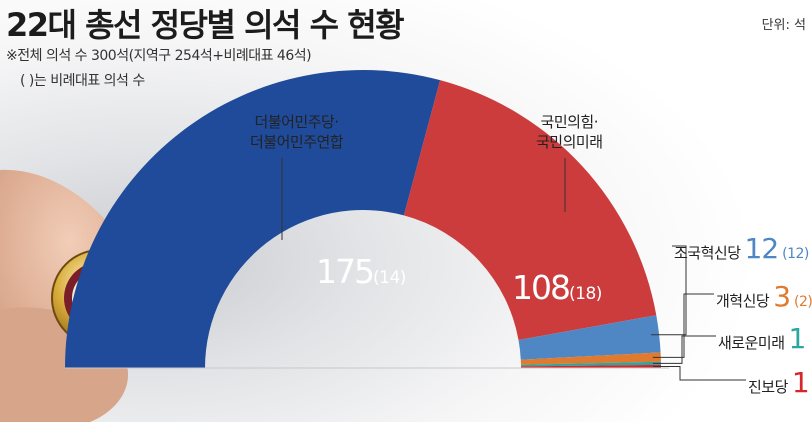 Image resolution: width=812 pixels, height=422 pixels. What do you see at coordinates (297, 142) in the screenshot?
I see `dem-label-line2: 더불어민주연합` at bounding box center [297, 142].